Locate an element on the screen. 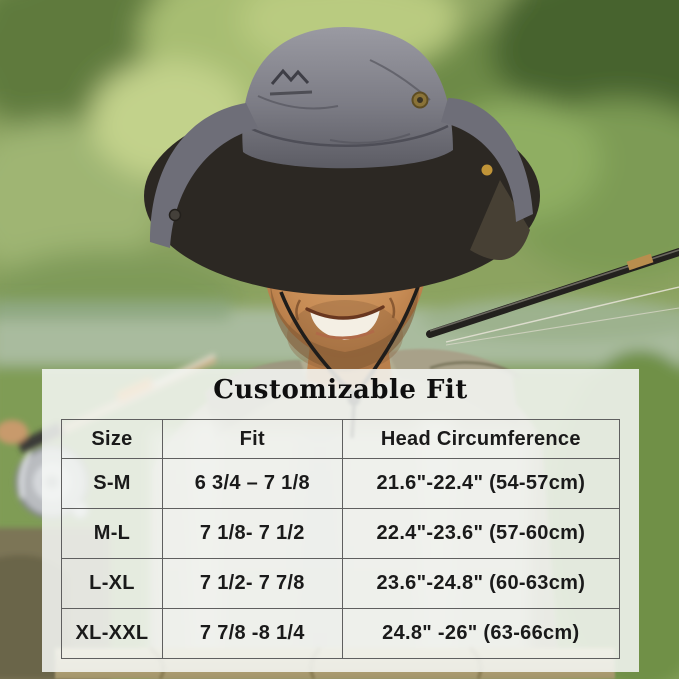  header-row: Size Fit Head Circumference is located at coordinates (341, 439).